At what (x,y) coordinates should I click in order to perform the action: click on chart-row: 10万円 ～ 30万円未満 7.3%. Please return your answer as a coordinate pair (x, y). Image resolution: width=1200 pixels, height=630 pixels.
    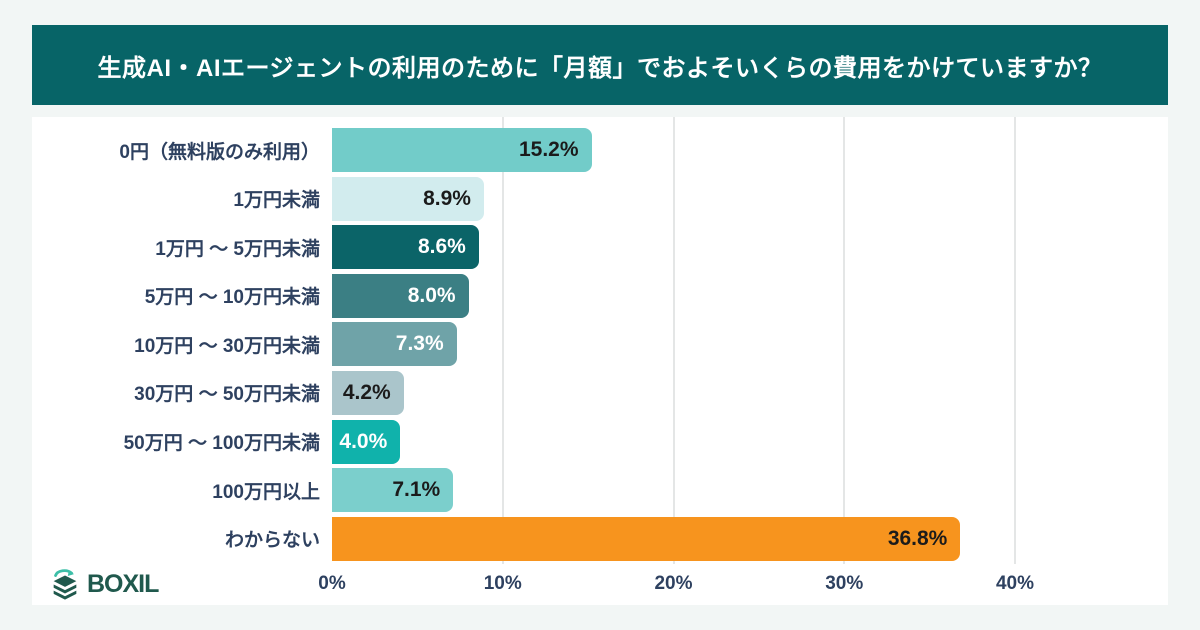
    Looking at the image, I should click on (523, 344).